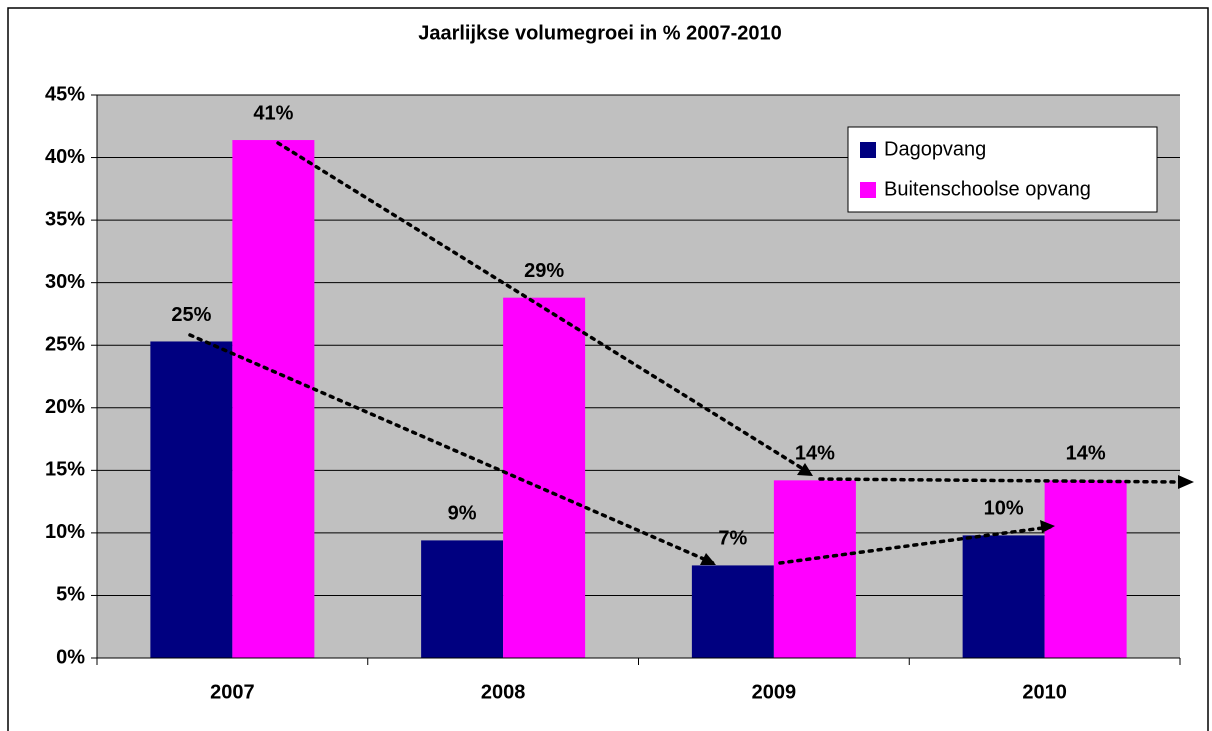  Describe the element at coordinates (947, 514) in the screenshot. I see `arrow-heads` at that location.